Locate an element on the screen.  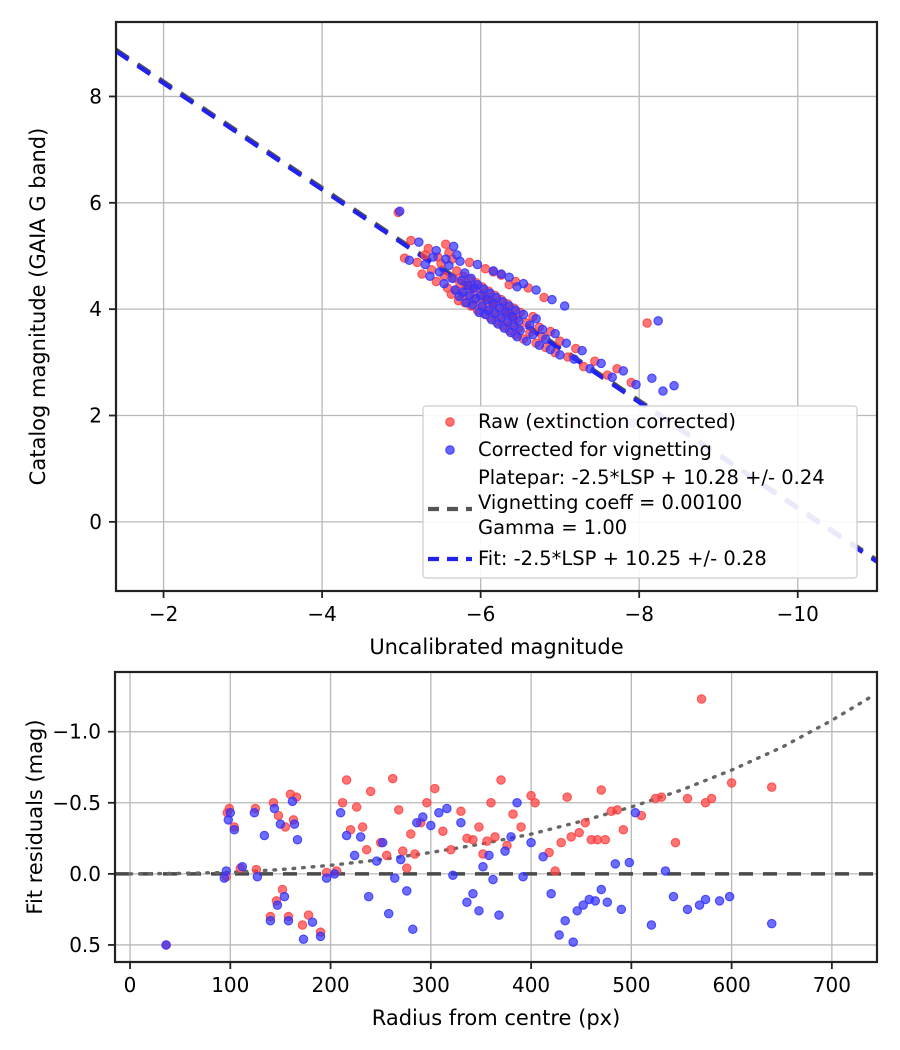
y-tick-label: 0.0 is located at coordinates (85, 874).